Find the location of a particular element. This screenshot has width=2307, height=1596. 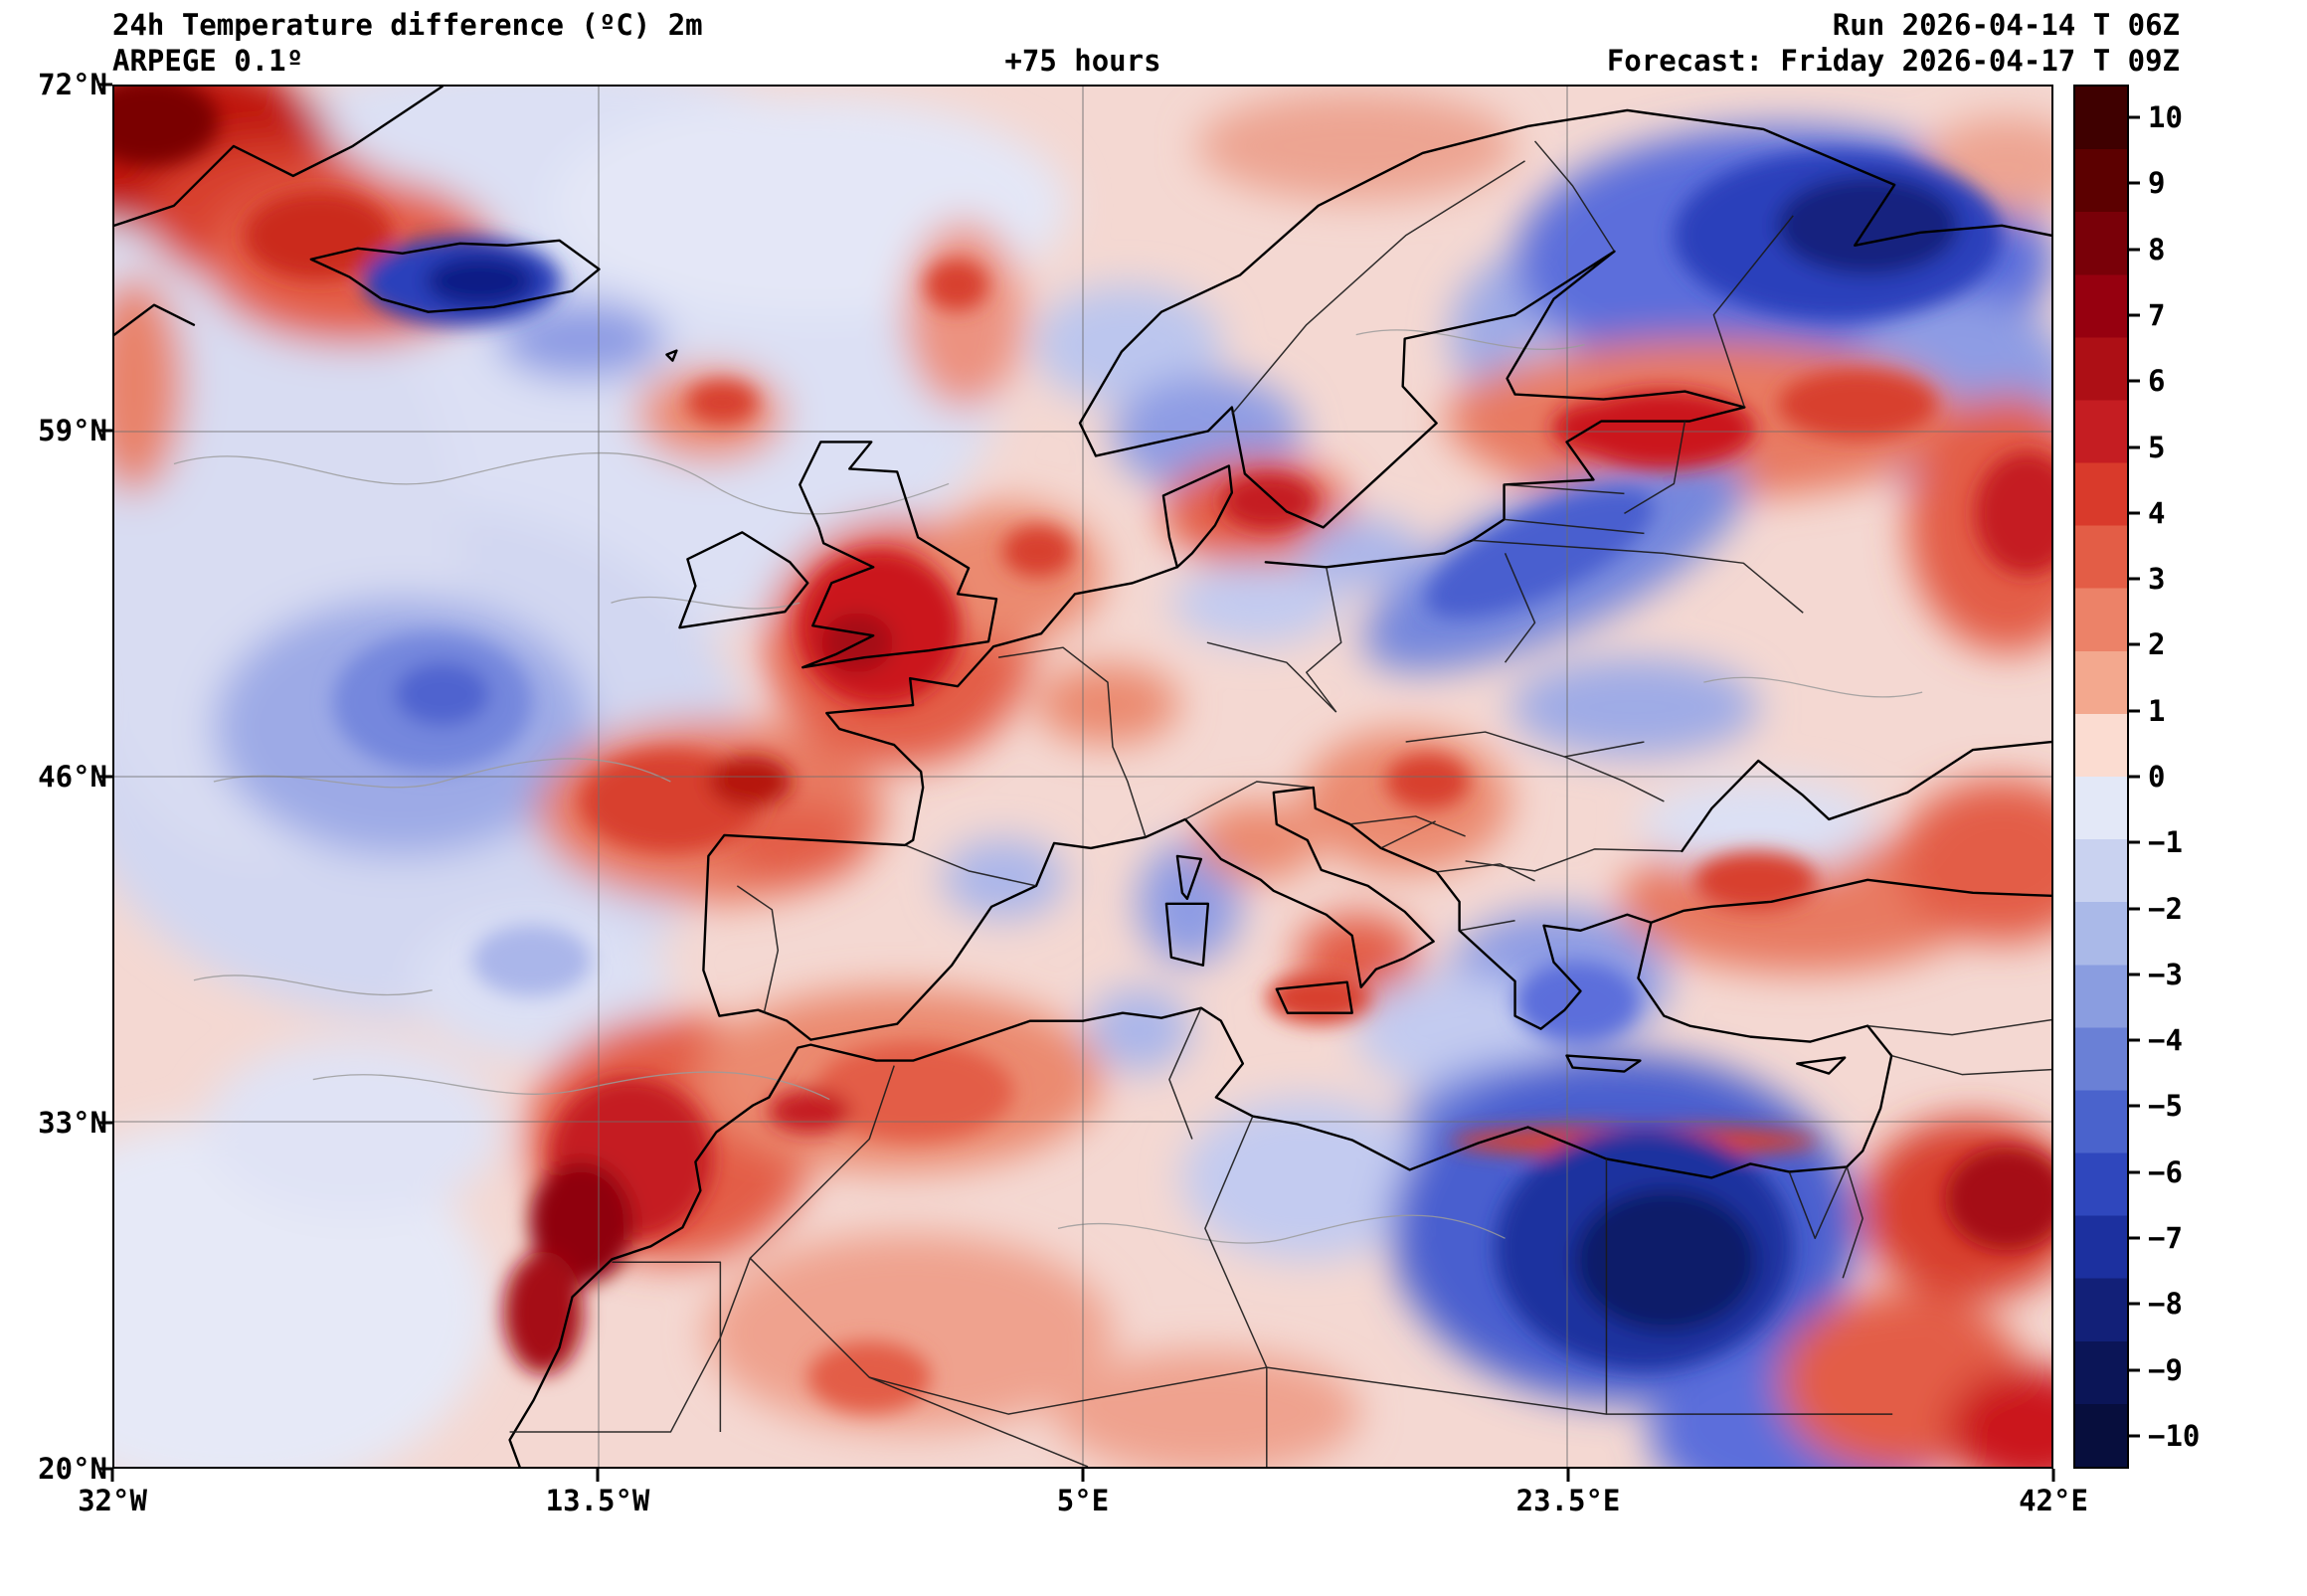

lat-tick-label: 20°N is located at coordinates (72, 1469).